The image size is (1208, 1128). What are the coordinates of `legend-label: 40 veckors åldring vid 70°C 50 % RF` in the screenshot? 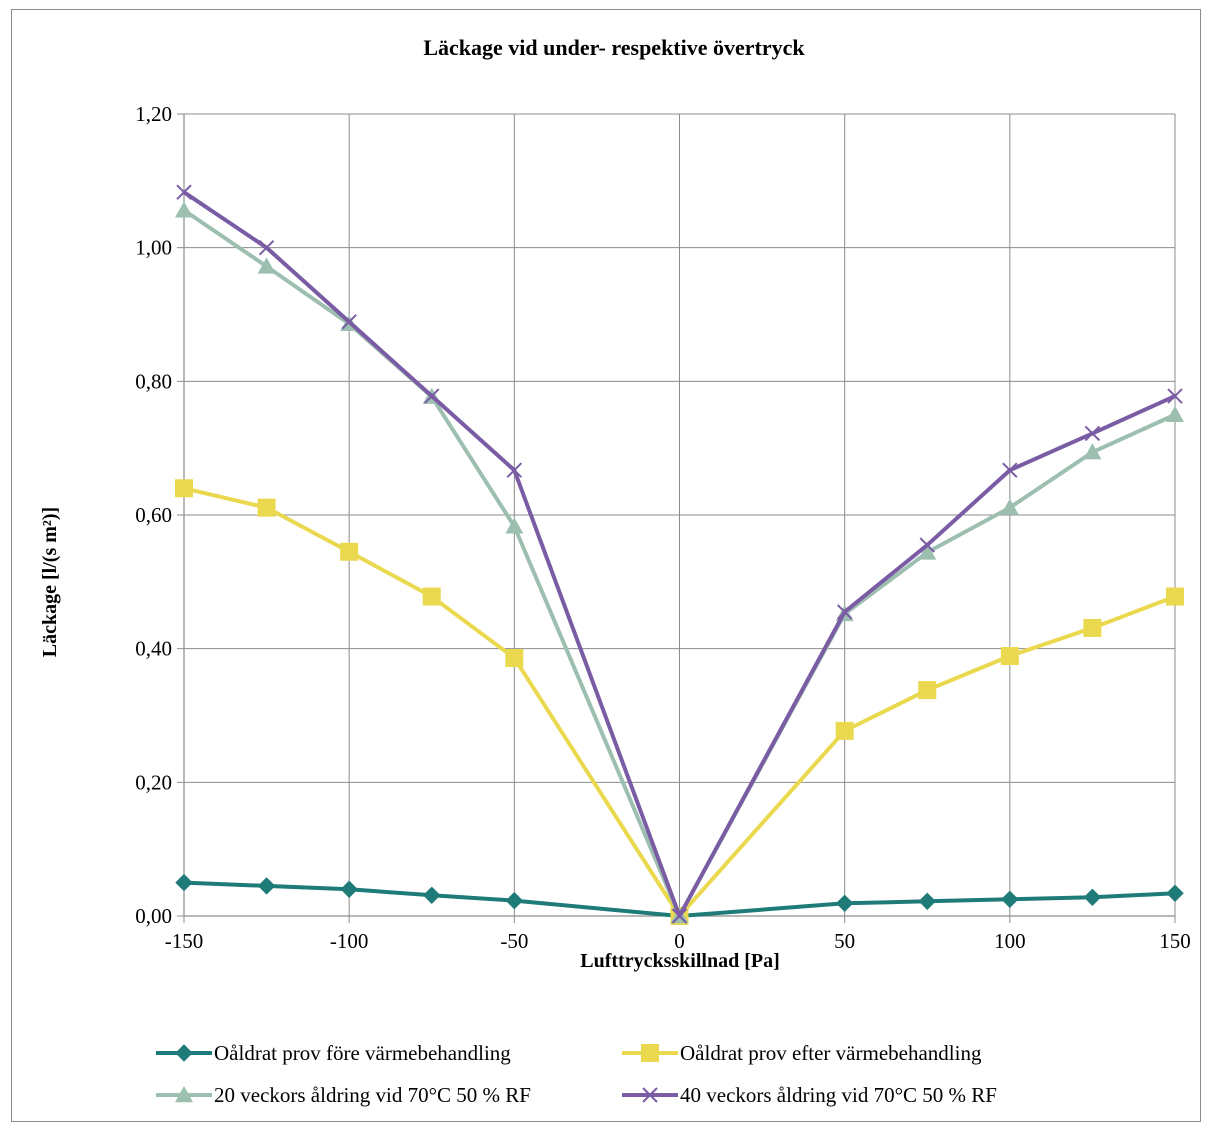 It's located at (838, 1095).